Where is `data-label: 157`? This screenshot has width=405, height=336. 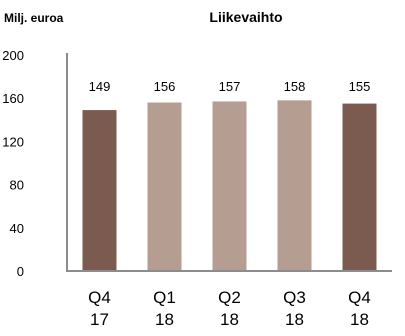
data-label: 157 is located at coordinates (230, 86).